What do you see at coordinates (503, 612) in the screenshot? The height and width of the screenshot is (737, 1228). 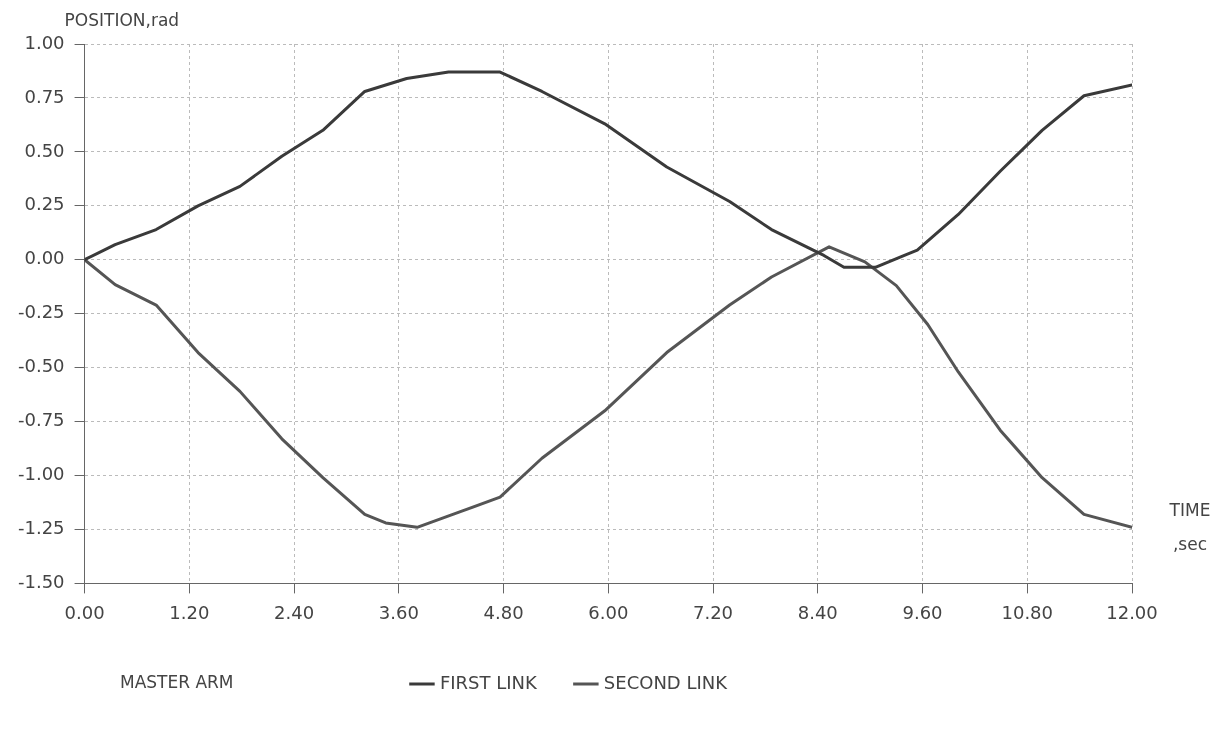 I see `x-tick-label: 4.80` at bounding box center [503, 612].